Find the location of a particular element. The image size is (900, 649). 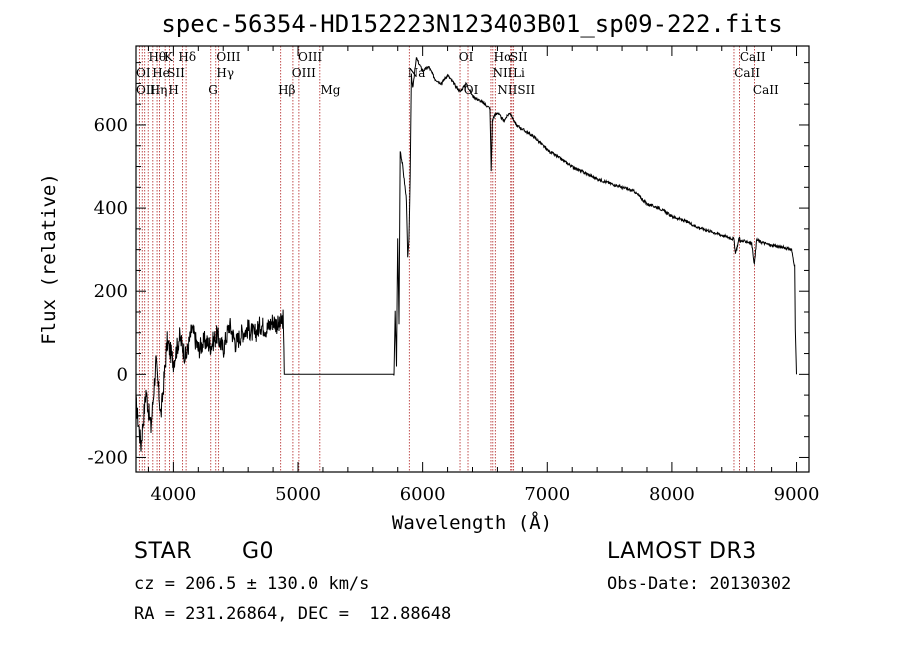

line-label-0-7: SII is located at coordinates (519, 57).